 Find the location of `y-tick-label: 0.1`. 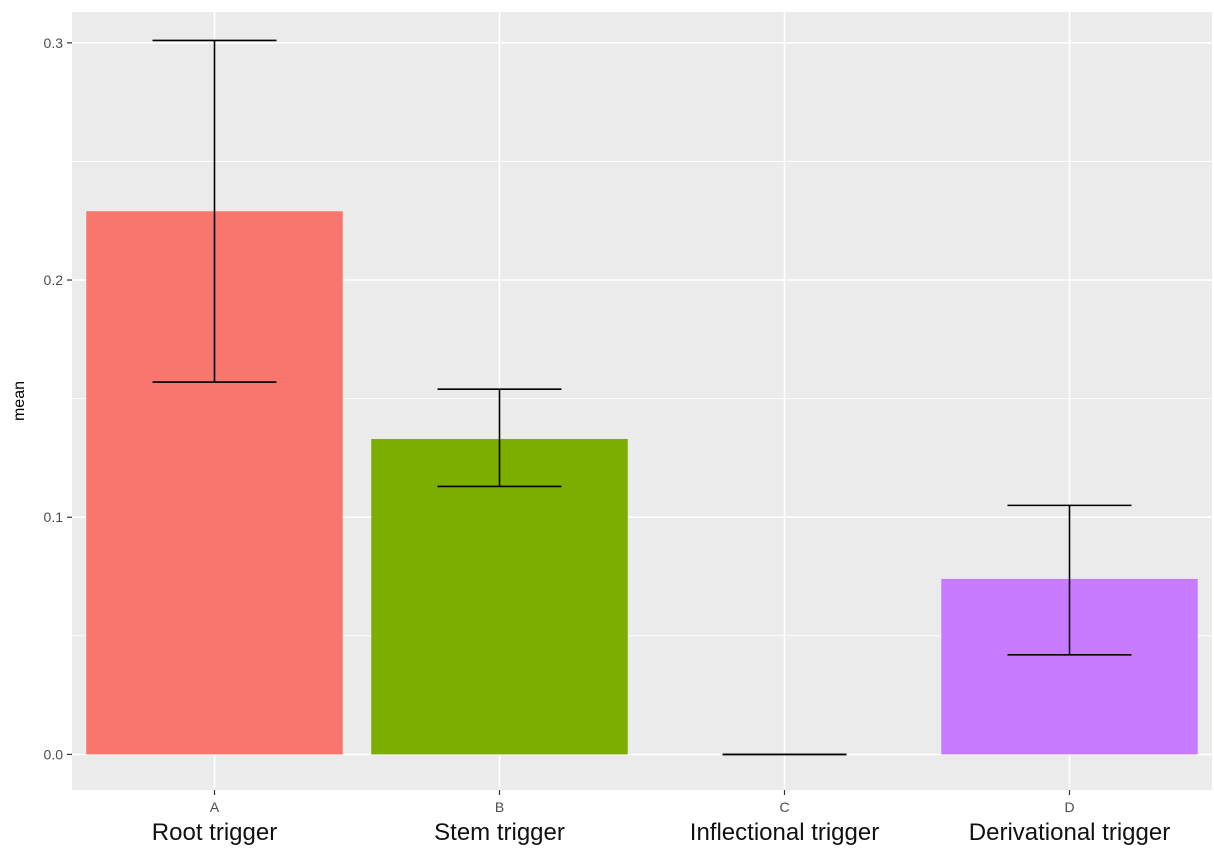

y-tick-label: 0.1 is located at coordinates (54, 517).